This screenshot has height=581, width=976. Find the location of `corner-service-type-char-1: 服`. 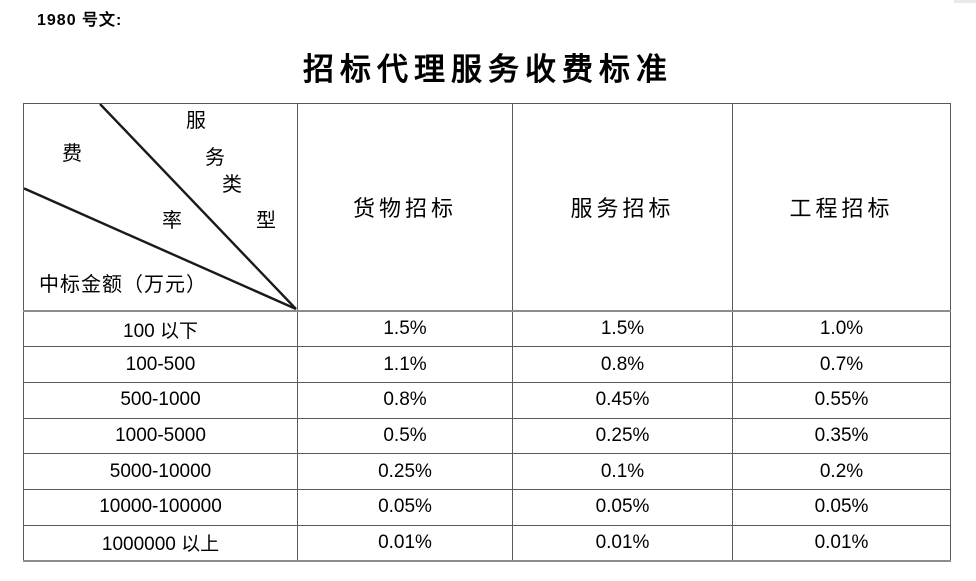

corner-service-type-char-1: 服 is located at coordinates (196, 121).